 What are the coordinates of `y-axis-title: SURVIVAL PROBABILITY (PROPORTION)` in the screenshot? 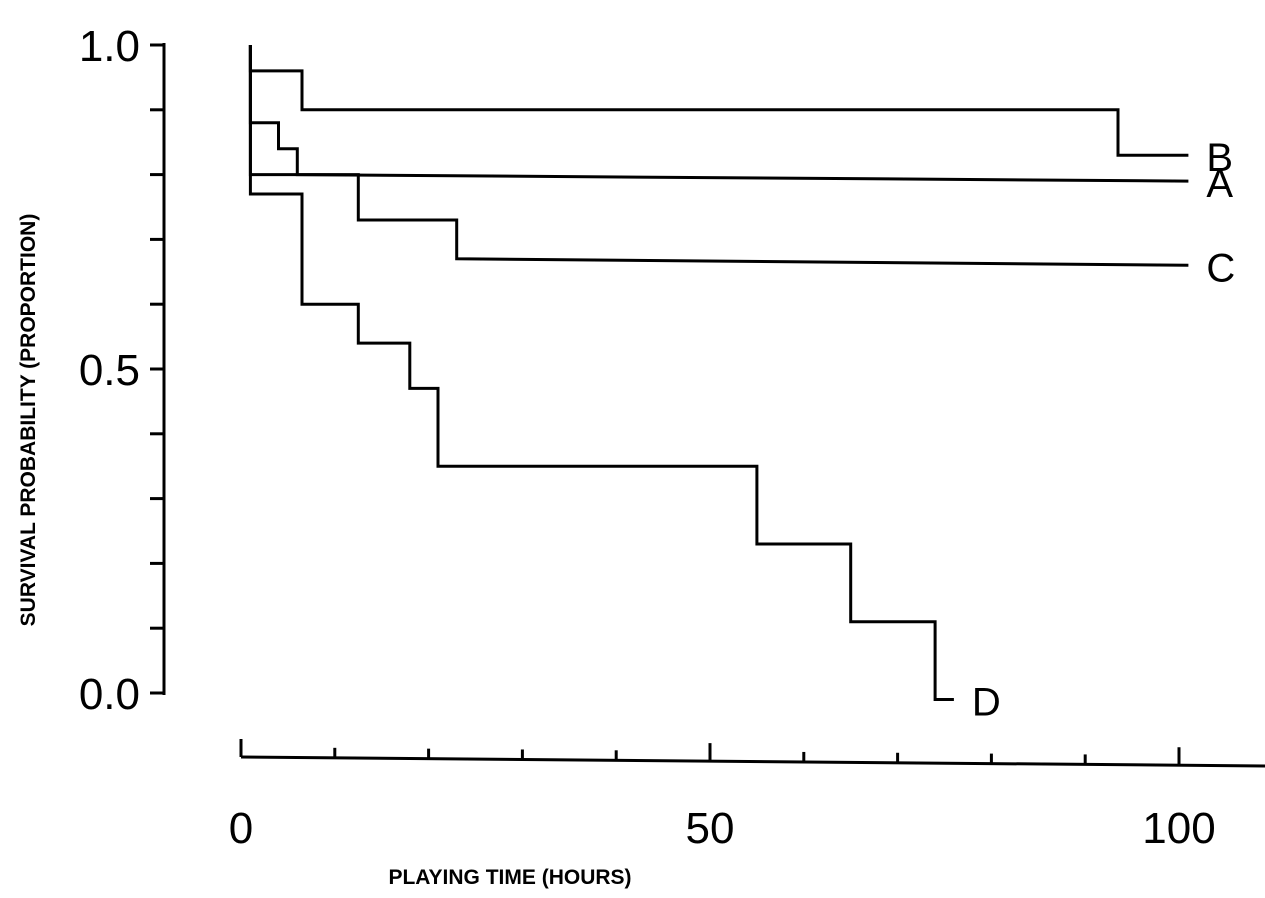 It's located at (28, 420).